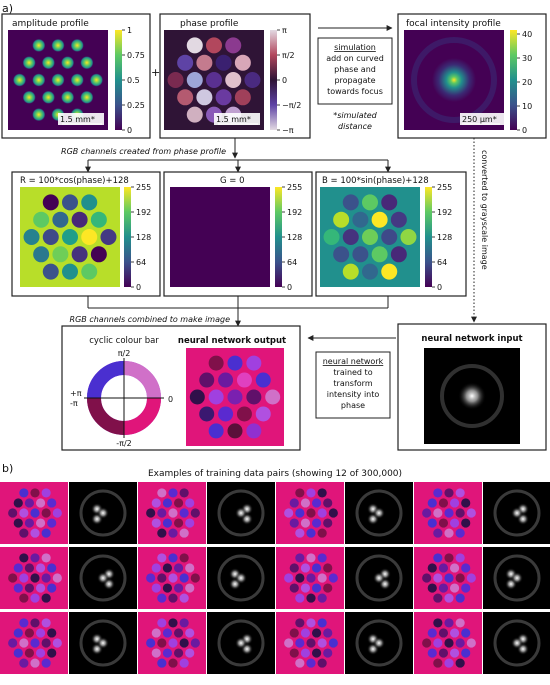  I want to click on nn-output-title: neural network output, so click(232, 341).